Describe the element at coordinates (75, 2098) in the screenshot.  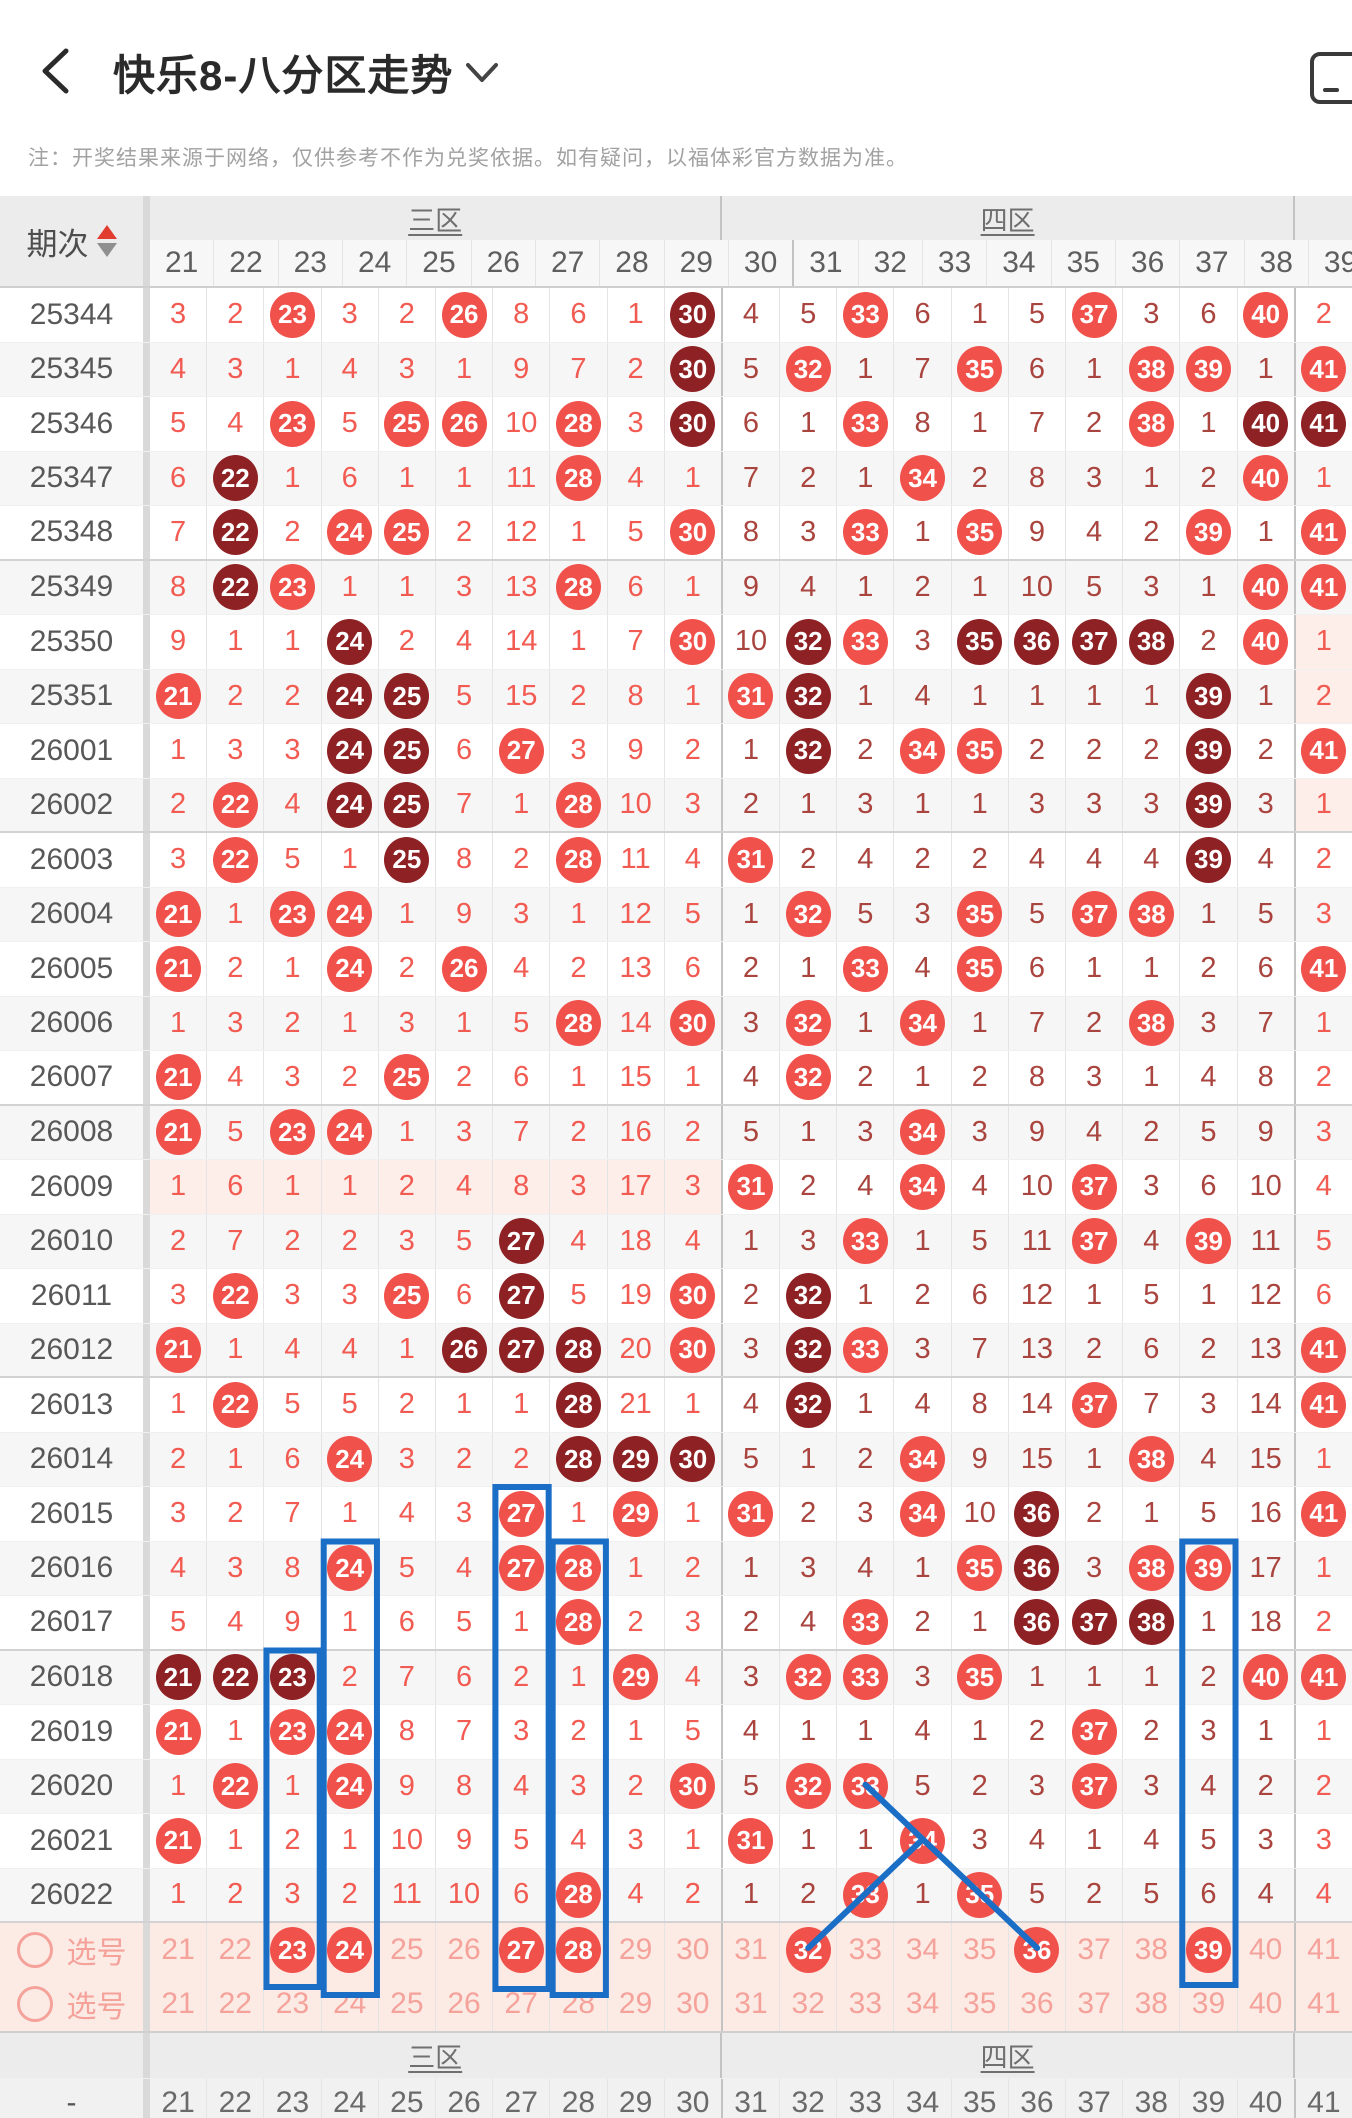
I see `footer-dash-cell: -` at that location.